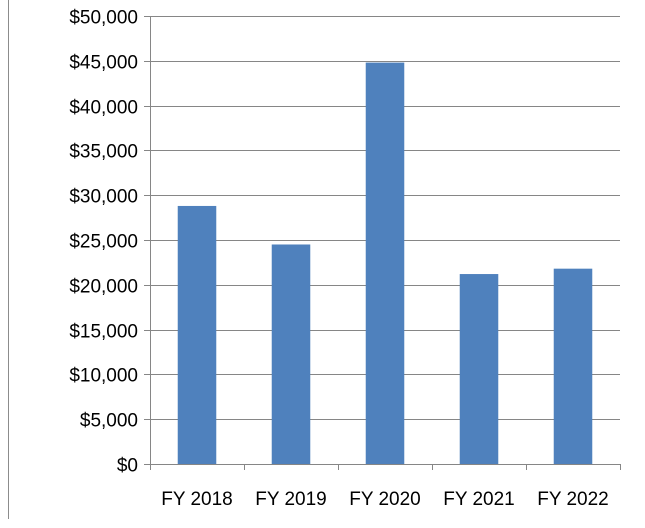  Describe the element at coordinates (109, 421) in the screenshot. I see `y-tick-label: $5,000` at that location.